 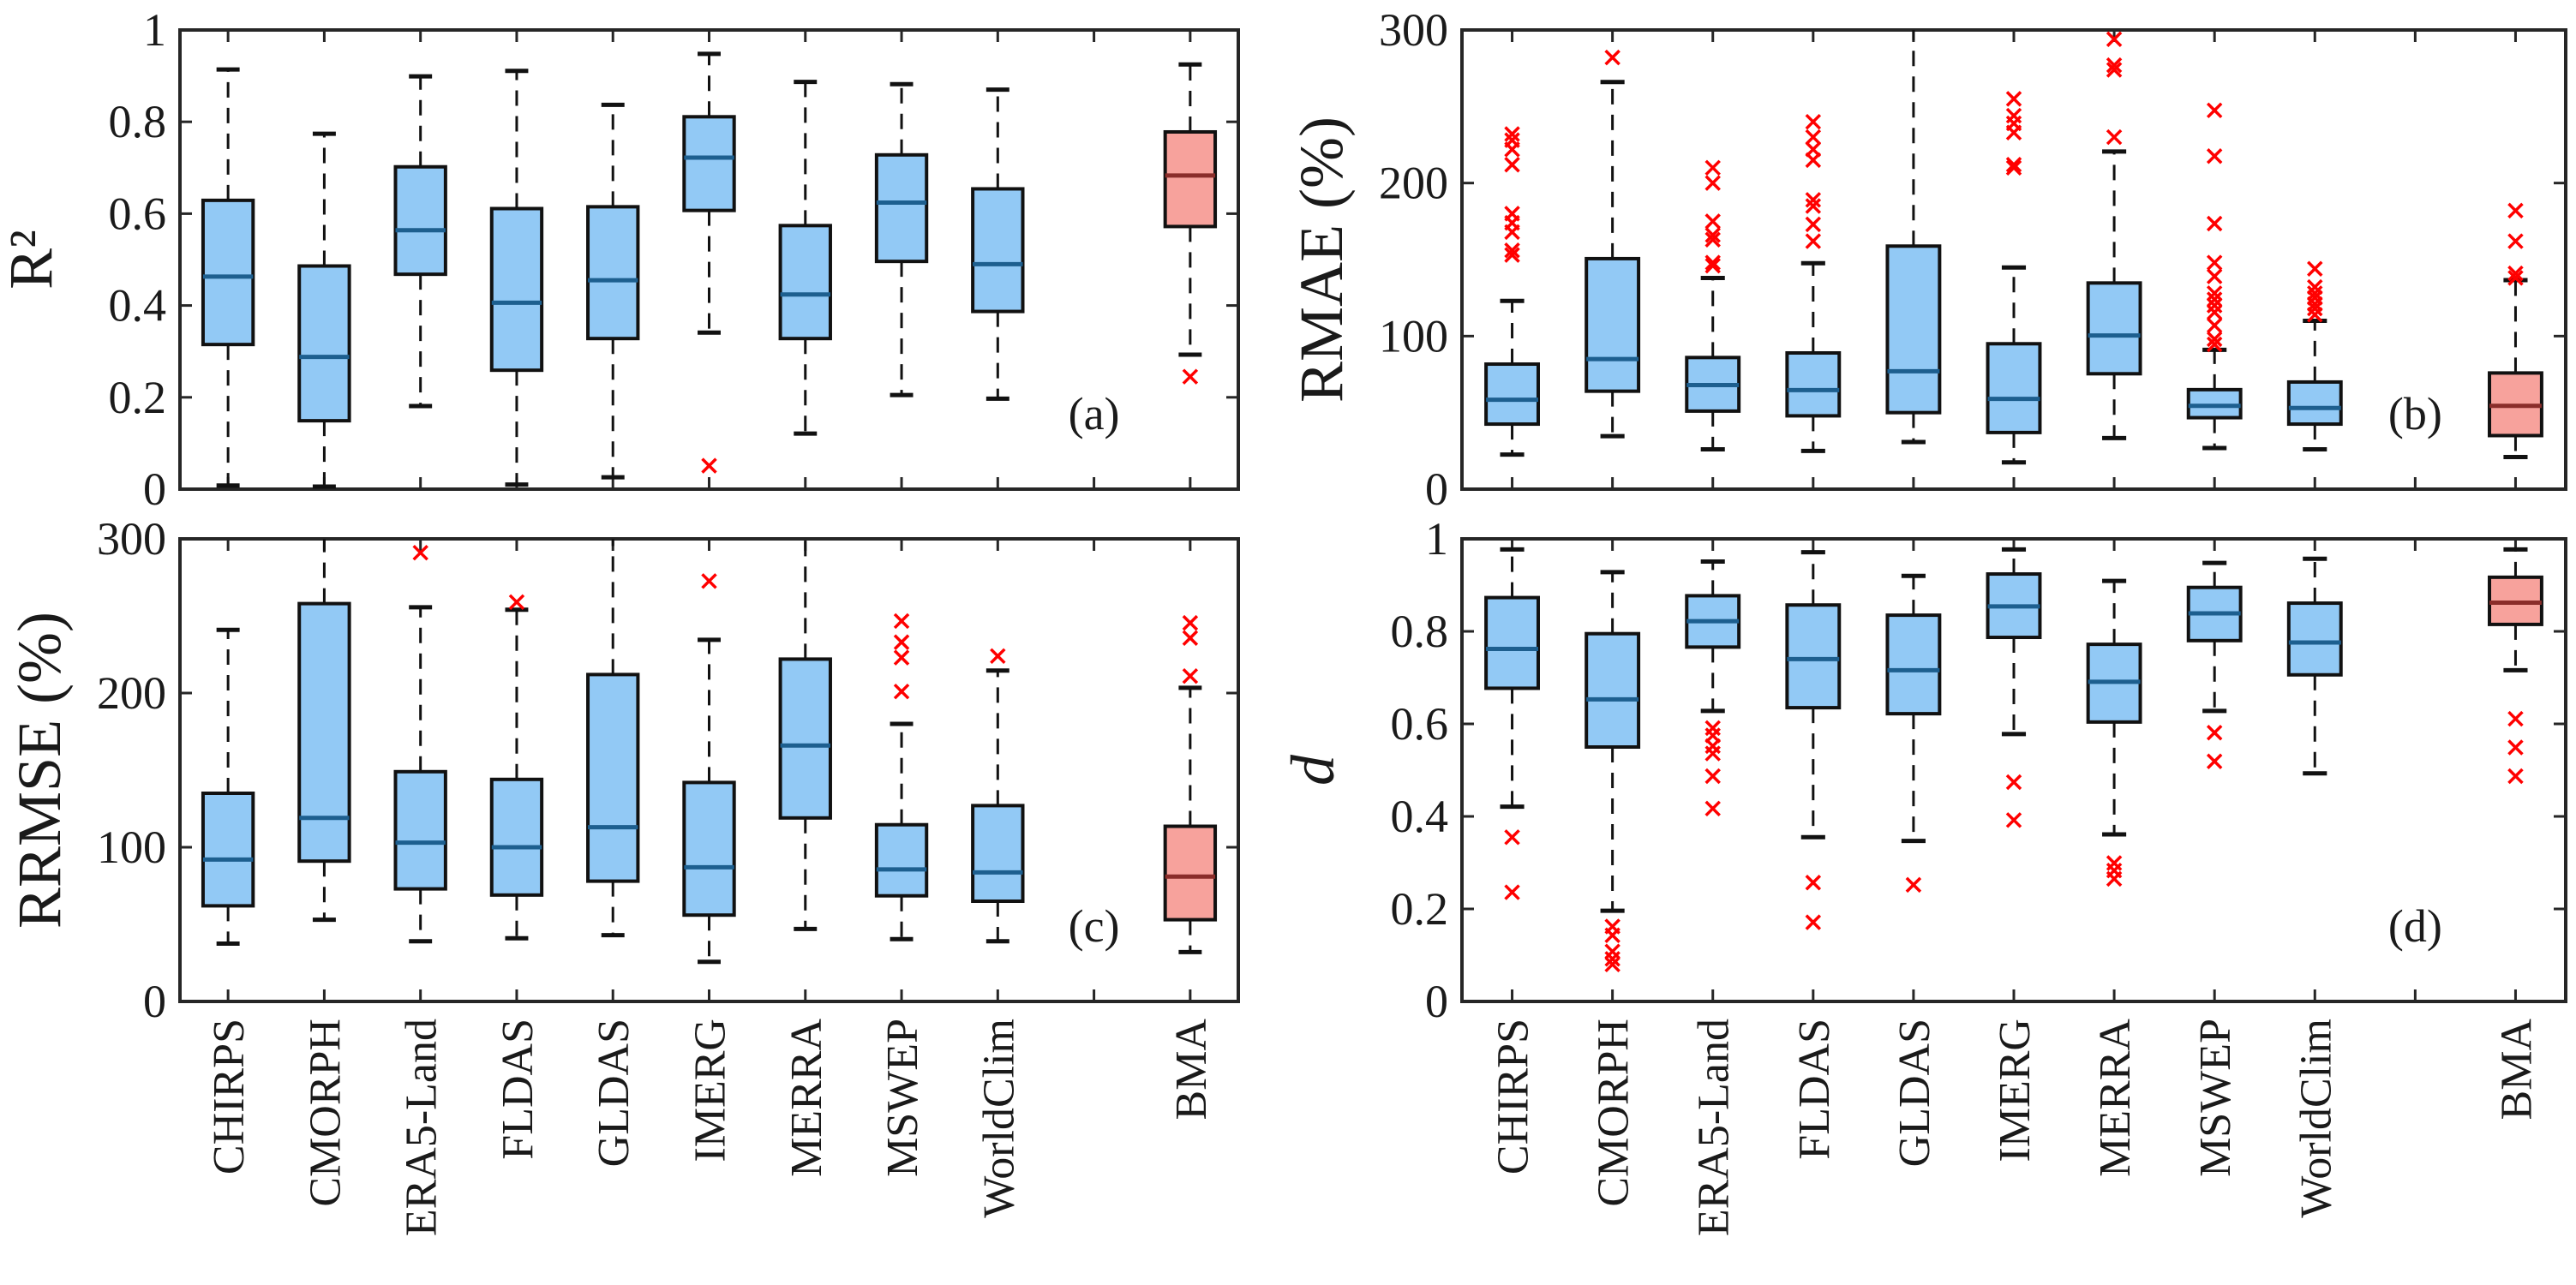 I want to click on y-tick-label: 1, so click(x=1436, y=539).